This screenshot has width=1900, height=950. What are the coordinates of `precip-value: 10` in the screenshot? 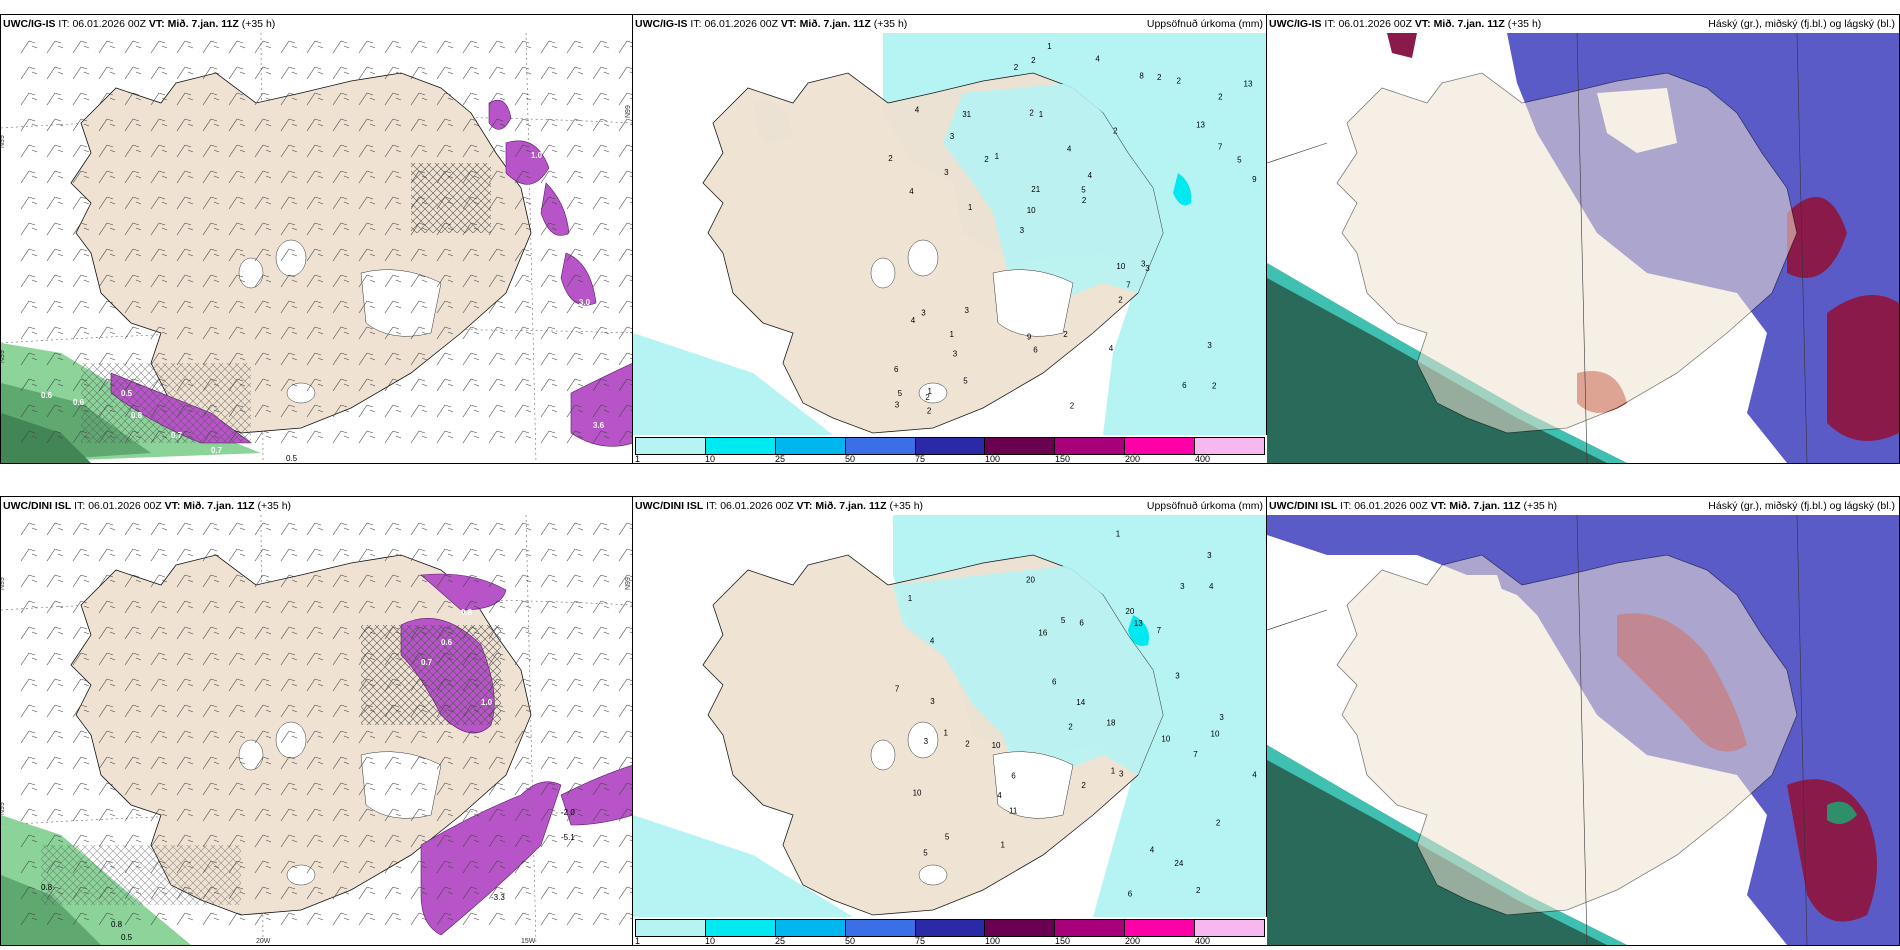 It's located at (917, 792).